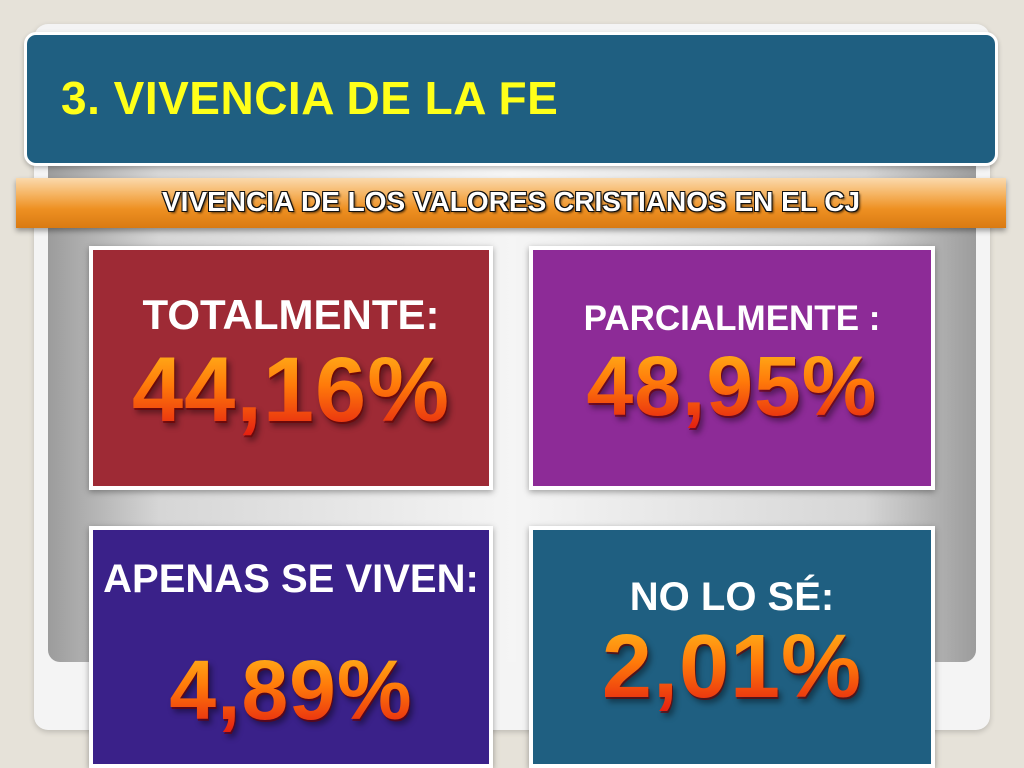  Describe the element at coordinates (732, 318) in the screenshot. I see `card-label: PARCIALMENTE :` at that location.